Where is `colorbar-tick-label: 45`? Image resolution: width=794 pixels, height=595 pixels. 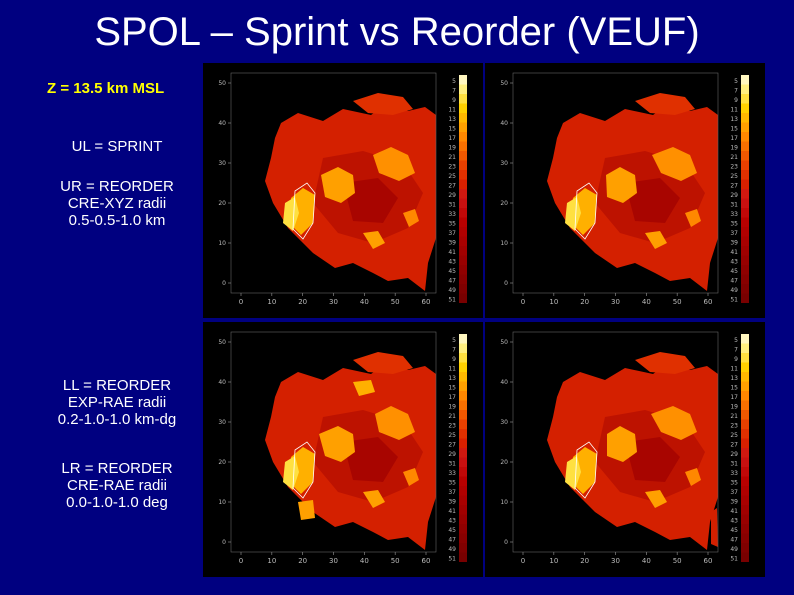 colorbar-tick-label: 45 is located at coordinates (734, 530).